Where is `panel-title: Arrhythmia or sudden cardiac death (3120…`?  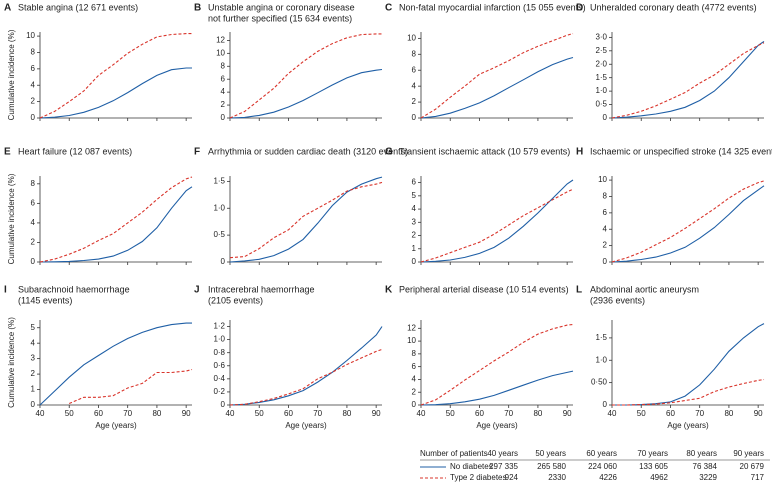 panel-title: Arrhythmia or sudden cardiac death (3120… is located at coordinates (308, 151).